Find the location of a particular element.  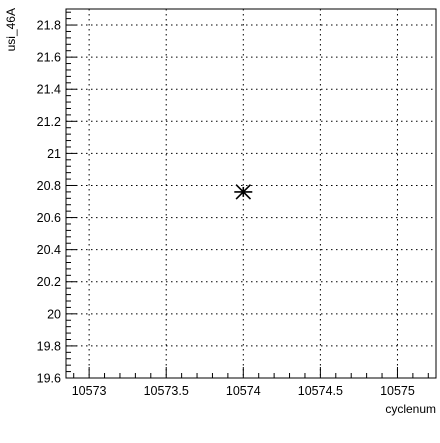

x-tick-label: 10575 is located at coordinates (397, 391).